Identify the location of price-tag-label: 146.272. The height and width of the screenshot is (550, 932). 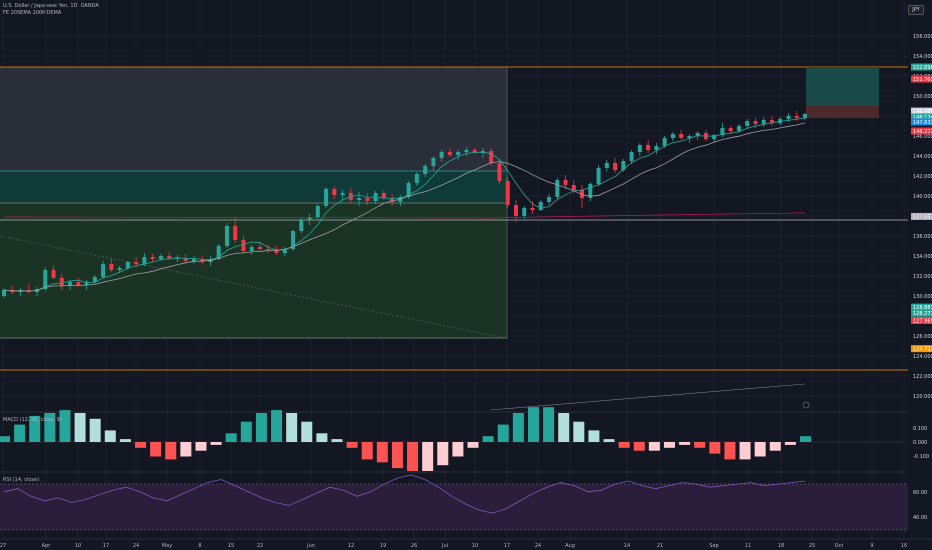
(922, 132).